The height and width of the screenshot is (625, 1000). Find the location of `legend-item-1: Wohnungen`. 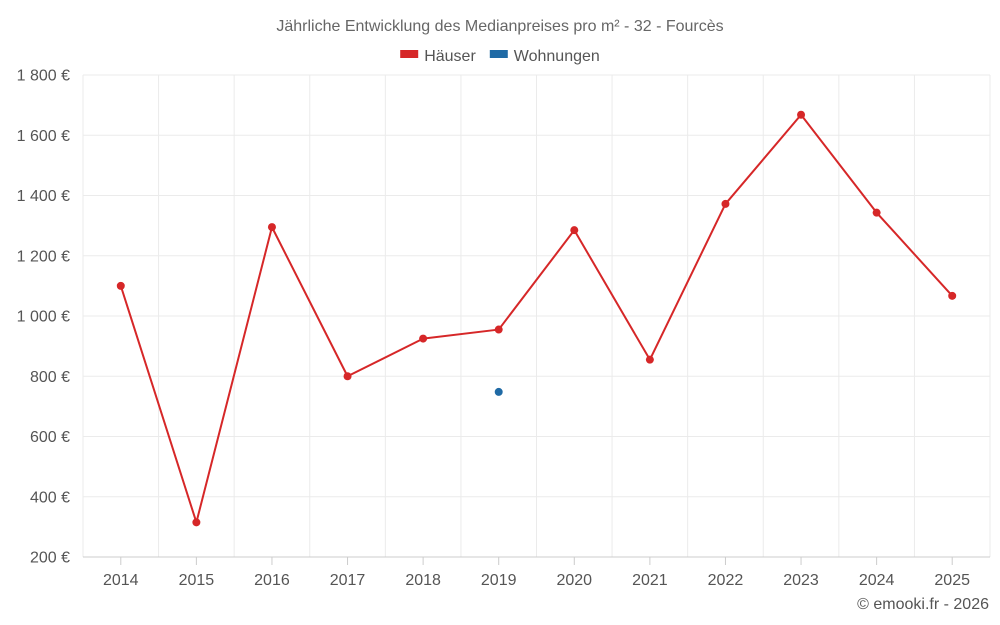

legend-item-1: Wohnungen is located at coordinates (544, 56).